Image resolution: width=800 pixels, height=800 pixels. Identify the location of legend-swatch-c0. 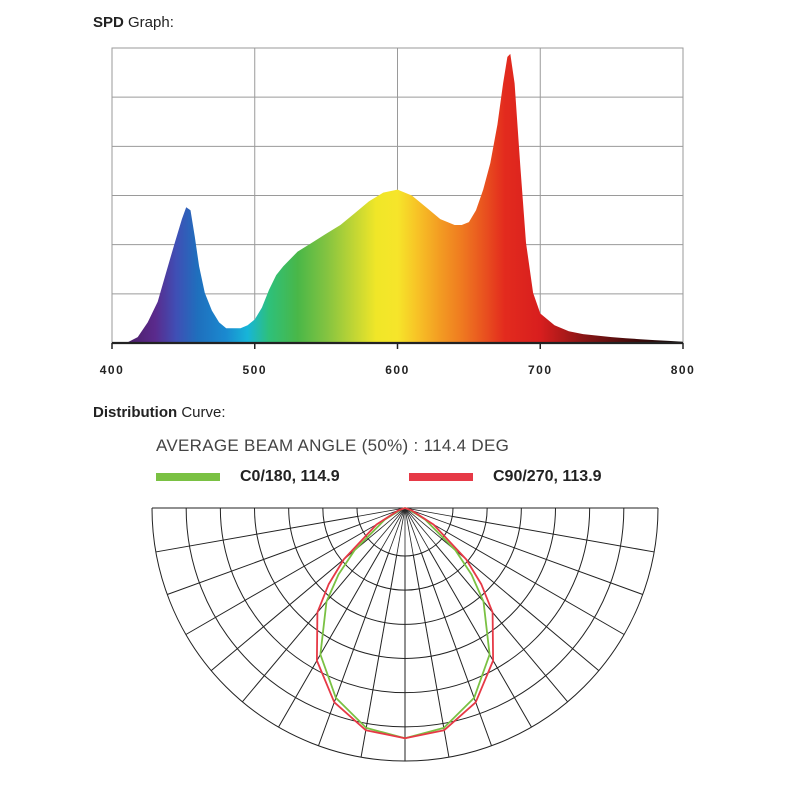
(188, 477).